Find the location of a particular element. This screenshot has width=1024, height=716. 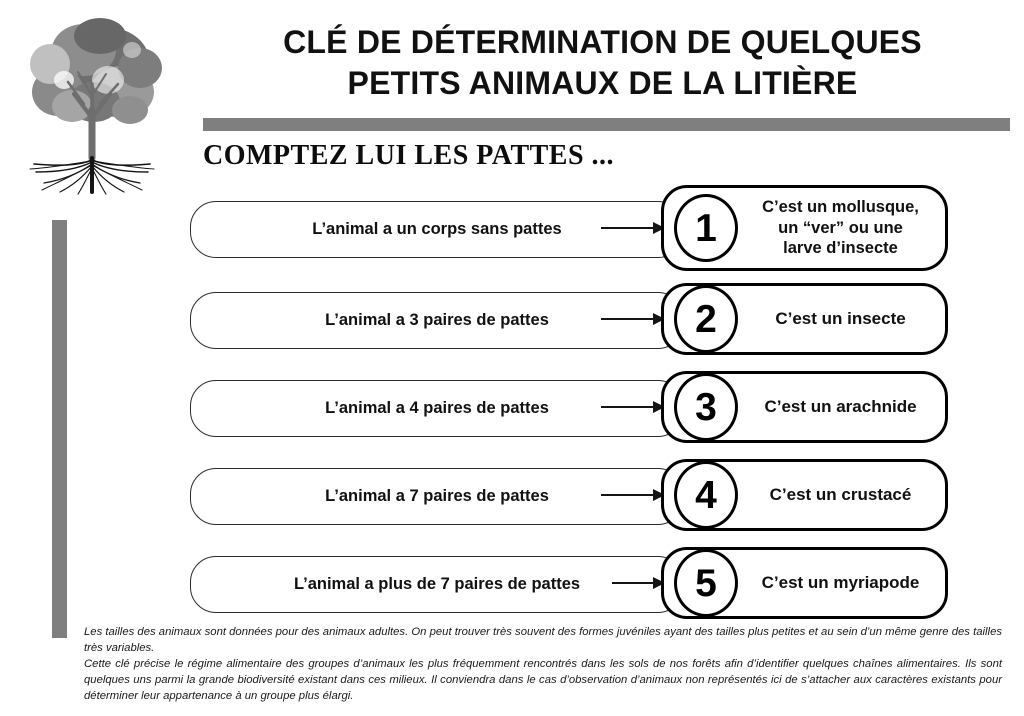

answer-text-2: C’est un insecte is located at coordinates (840, 319).